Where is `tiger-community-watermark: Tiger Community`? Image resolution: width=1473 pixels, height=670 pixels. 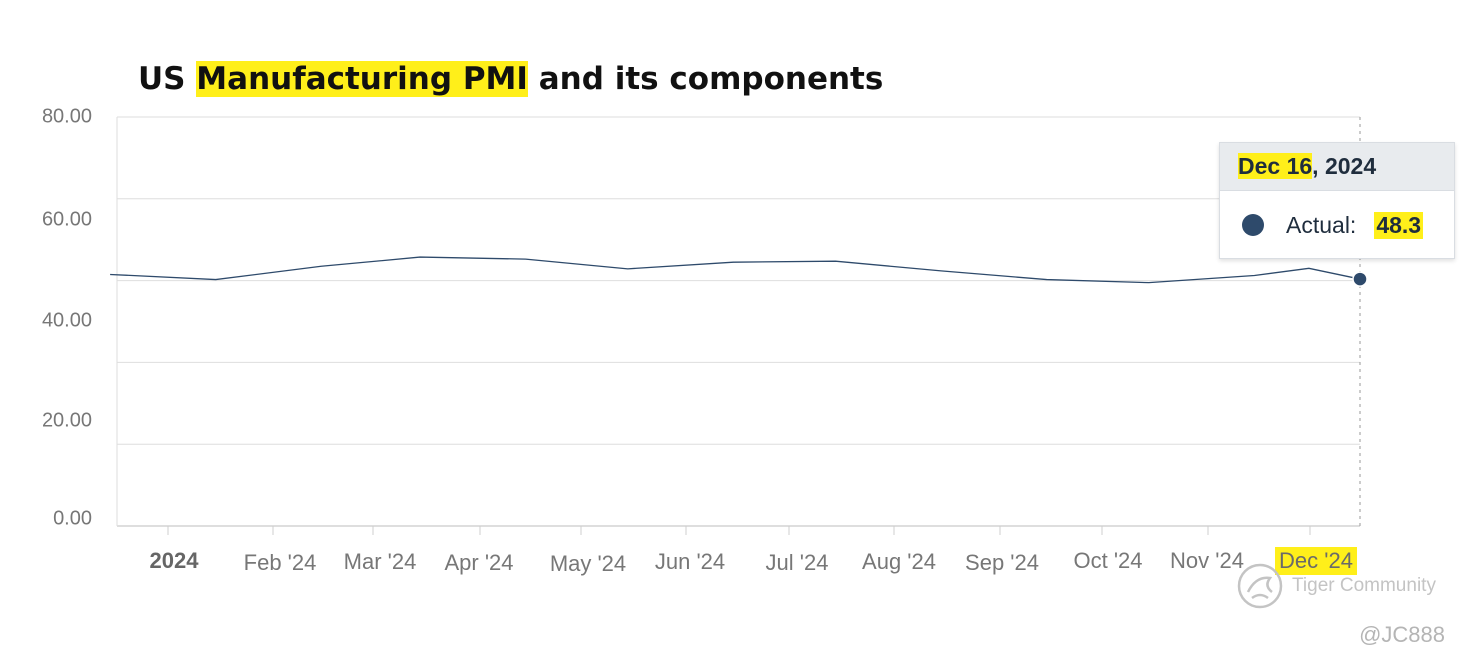
tiger-community-watermark: Tiger Community is located at coordinates (1336, 586).